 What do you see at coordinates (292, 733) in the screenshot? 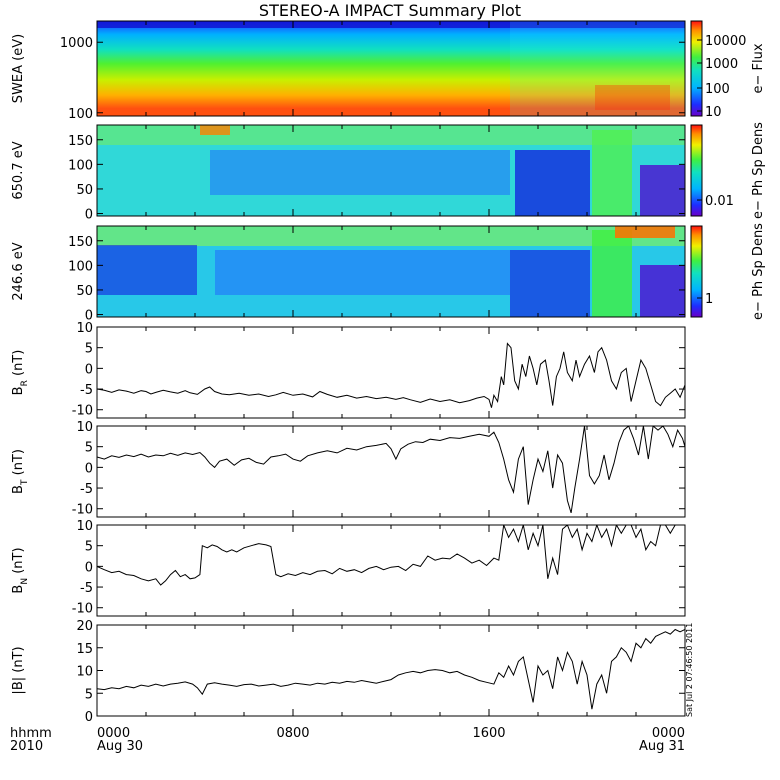
I see `time-label-hhmm: 0800` at bounding box center [292, 733].